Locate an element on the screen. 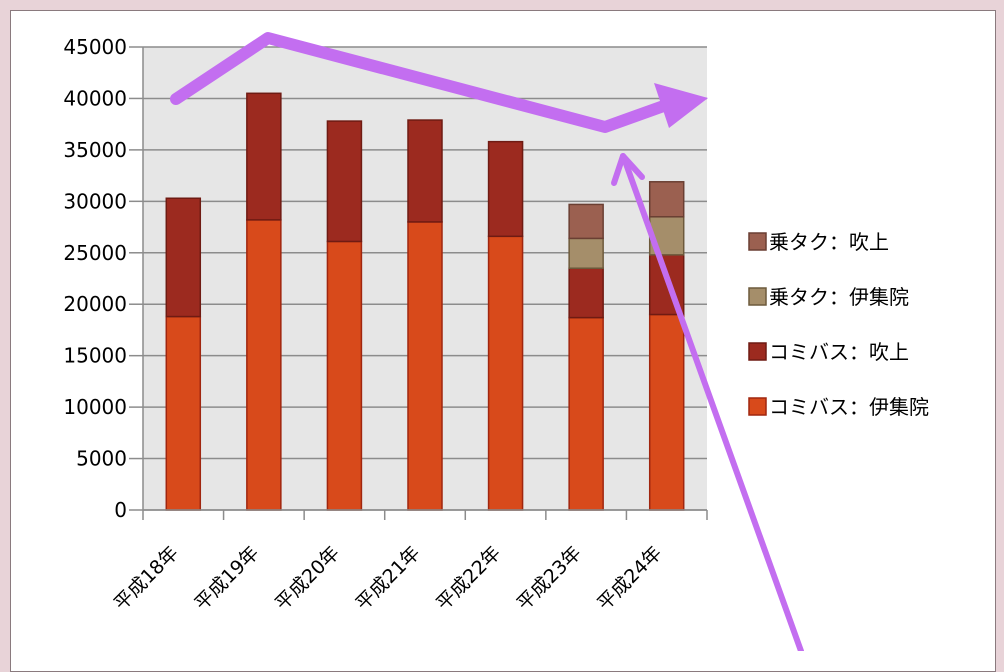 The height and width of the screenshot is (672, 1004). legend-label: 乗タク：伊集院 is located at coordinates (839, 297).